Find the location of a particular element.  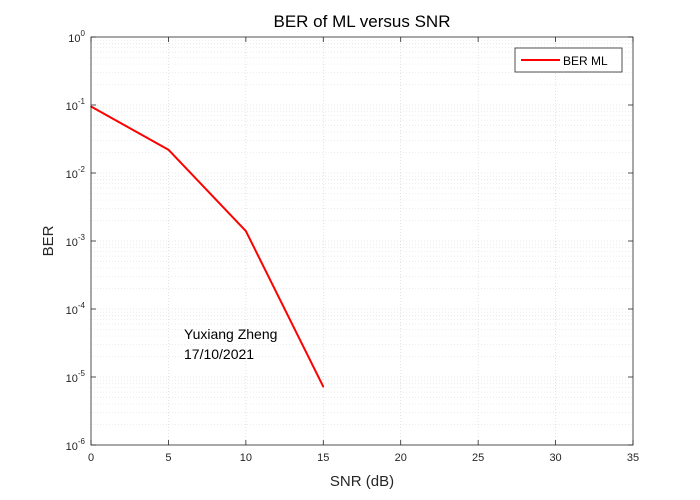

legend-label-ber-ml: BER ML is located at coordinates (585, 61).